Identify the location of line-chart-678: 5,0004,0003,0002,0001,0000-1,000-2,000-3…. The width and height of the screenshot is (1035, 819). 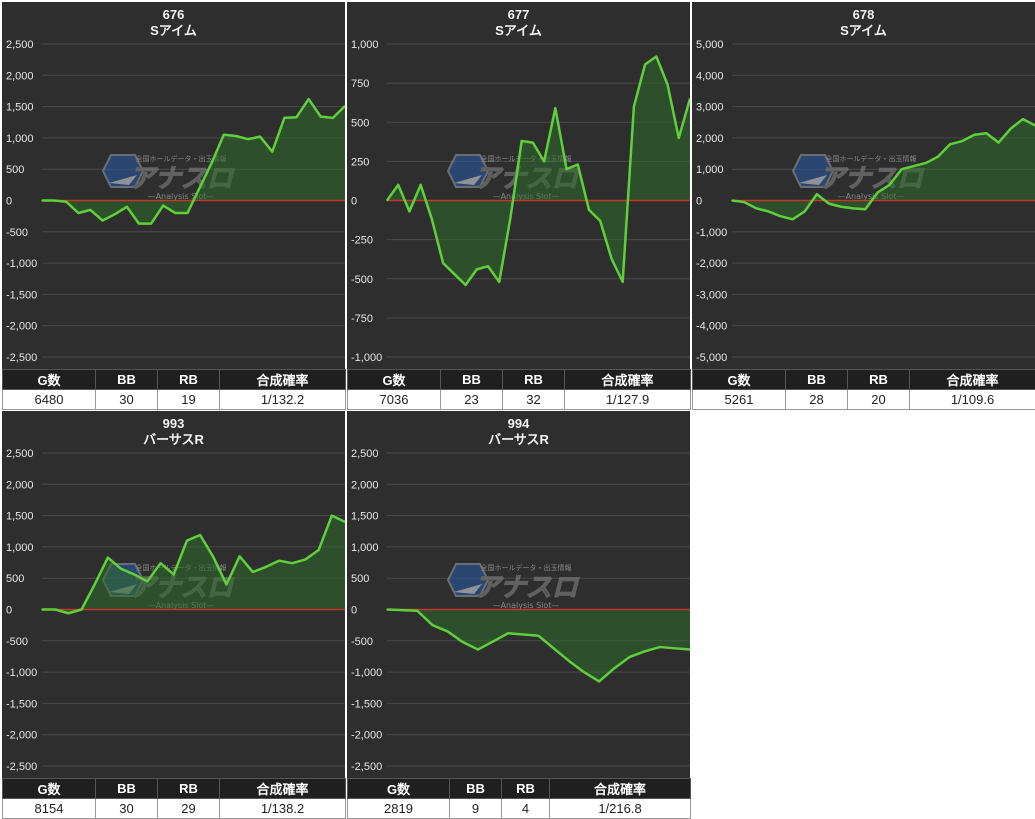
(863, 185).